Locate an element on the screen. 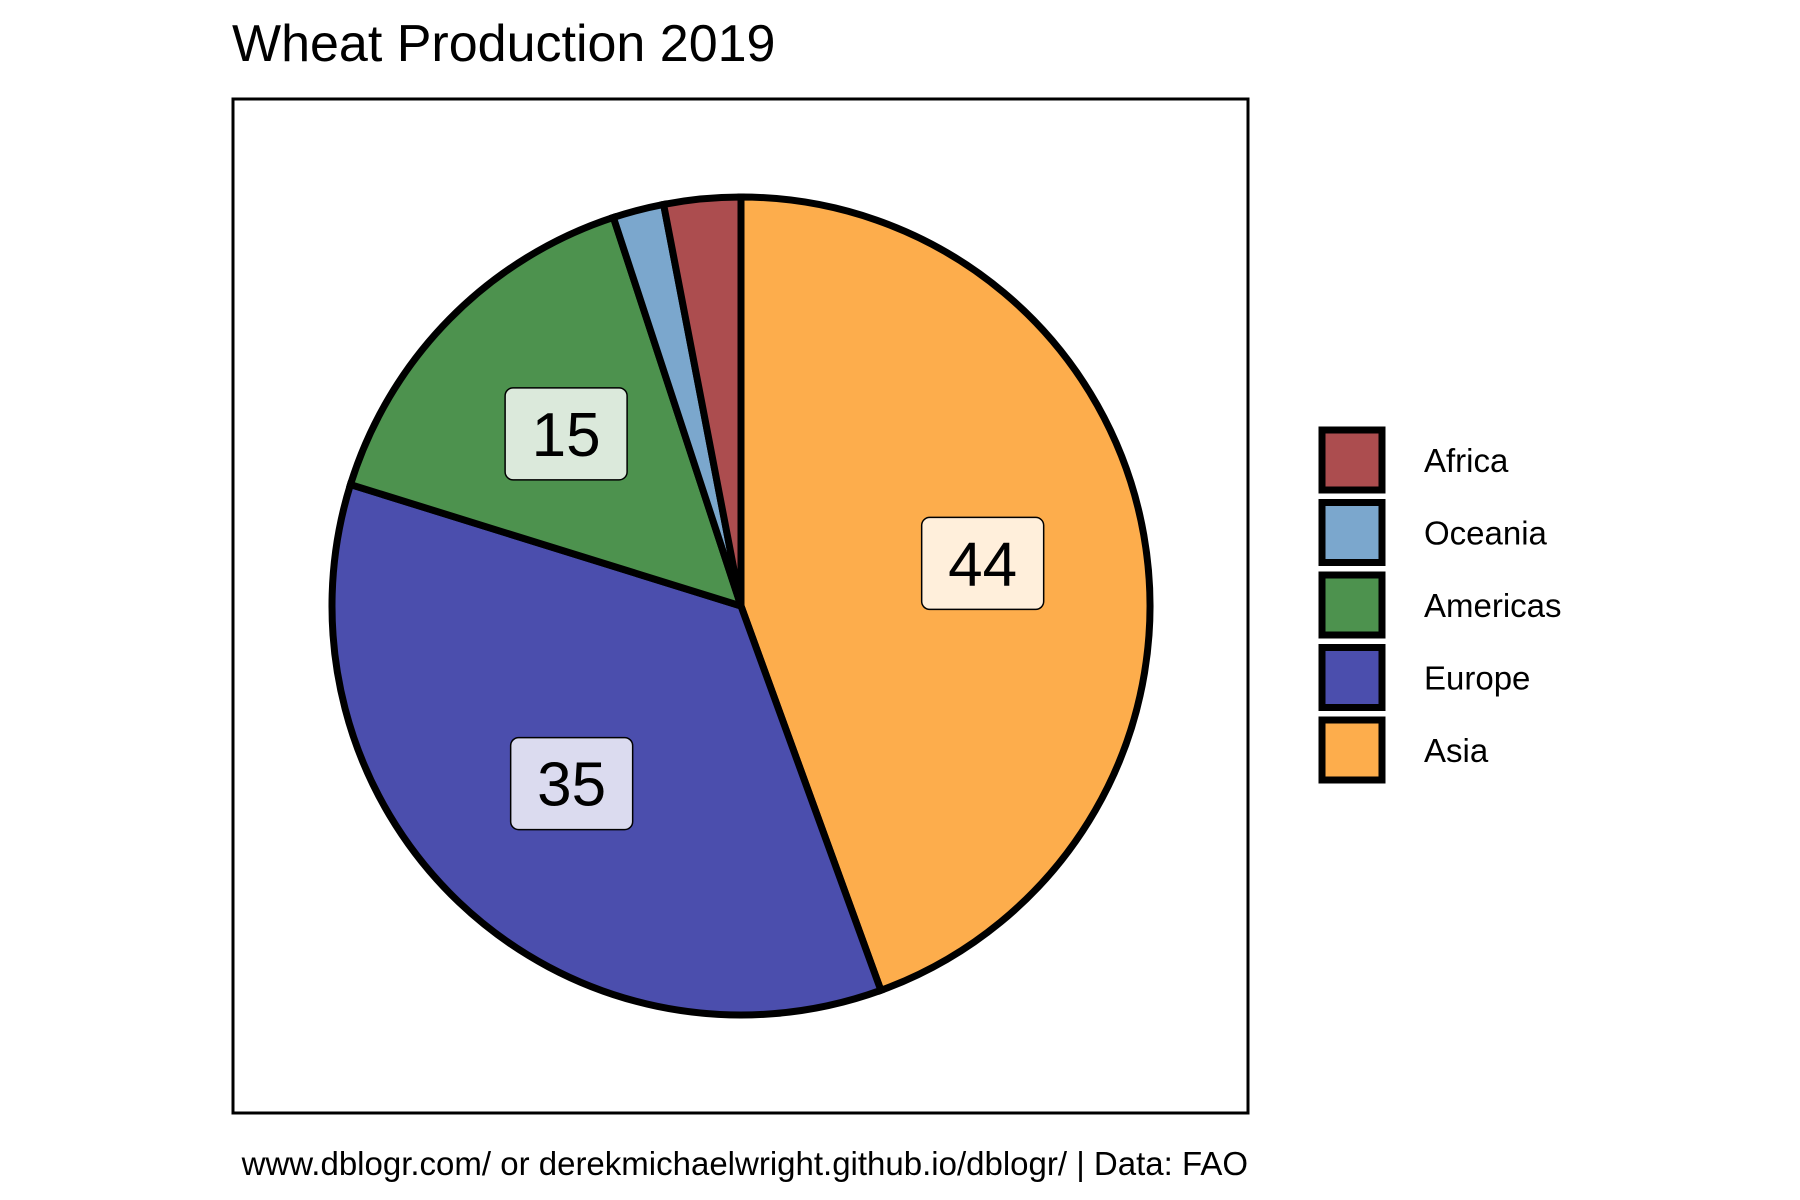 The width and height of the screenshot is (1800, 1200). legend-item-asia: Asia is located at coordinates (1403, 750).